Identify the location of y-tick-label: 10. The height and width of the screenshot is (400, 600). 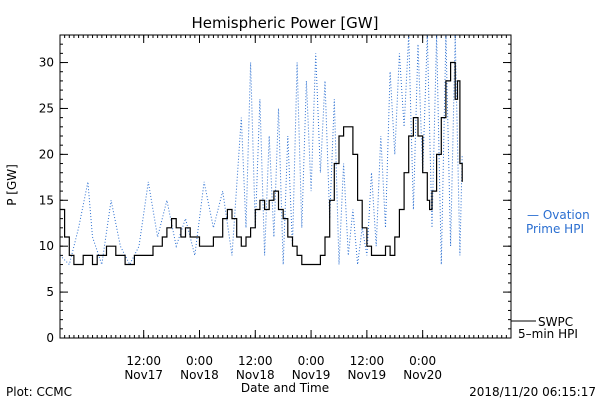
(46, 246).